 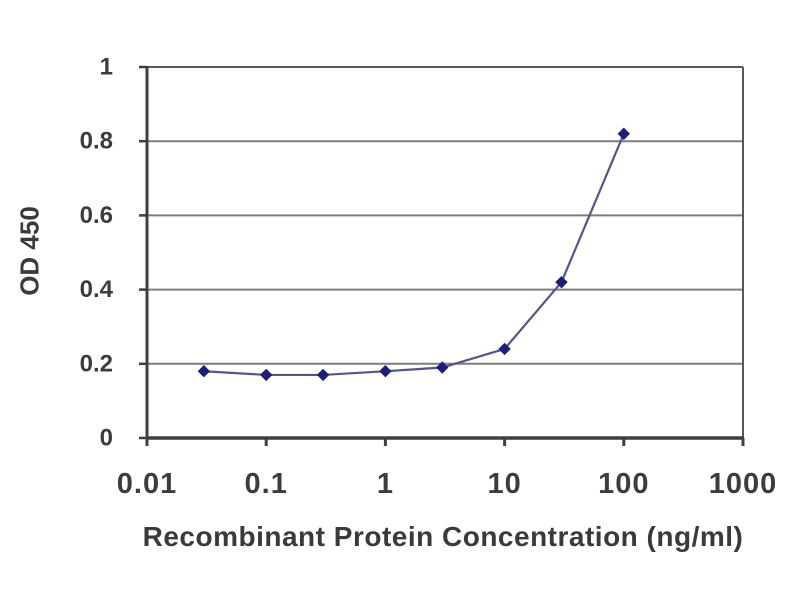 I want to click on y-axis-title: OD 450, so click(x=29, y=251).